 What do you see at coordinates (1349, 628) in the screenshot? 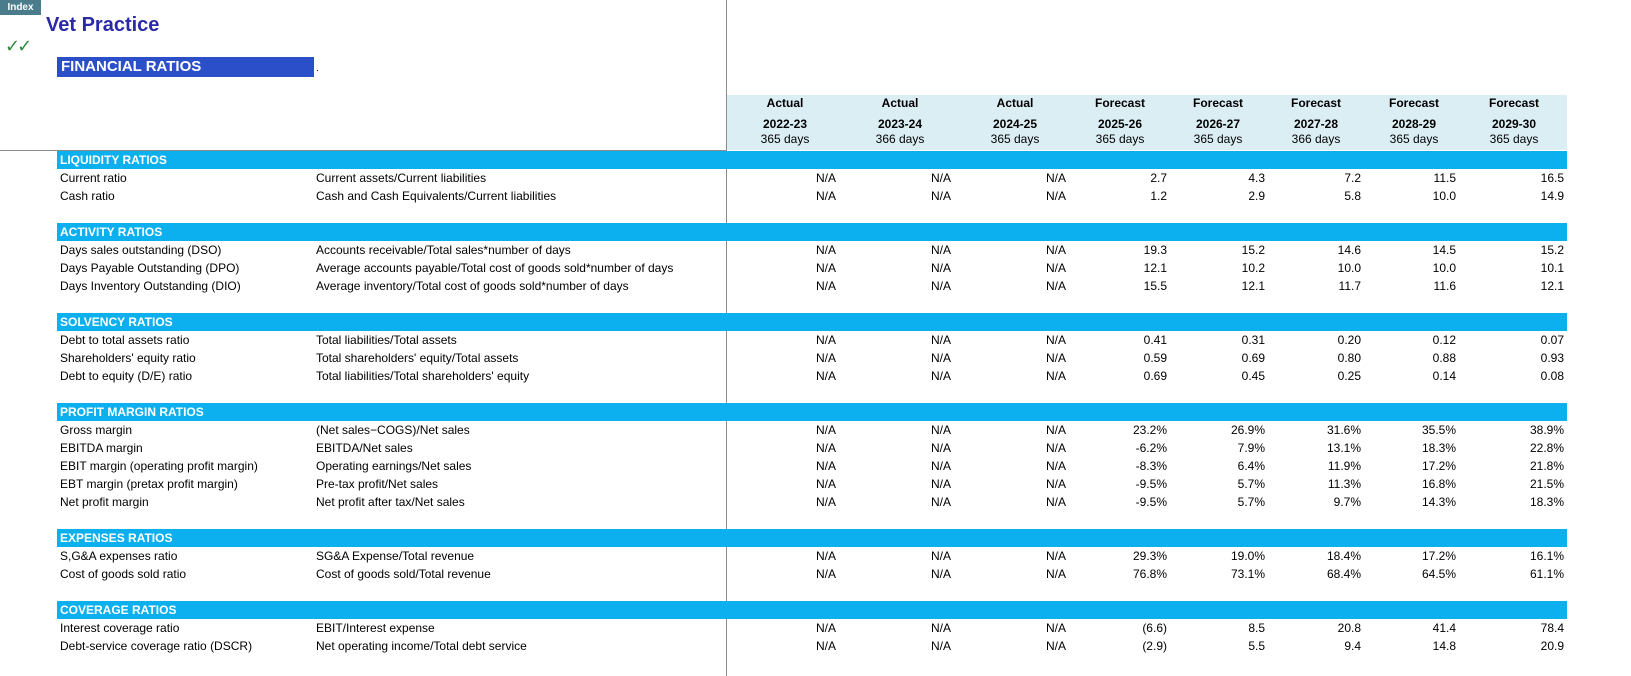
I see `value-cell: 20.8` at bounding box center [1349, 628].